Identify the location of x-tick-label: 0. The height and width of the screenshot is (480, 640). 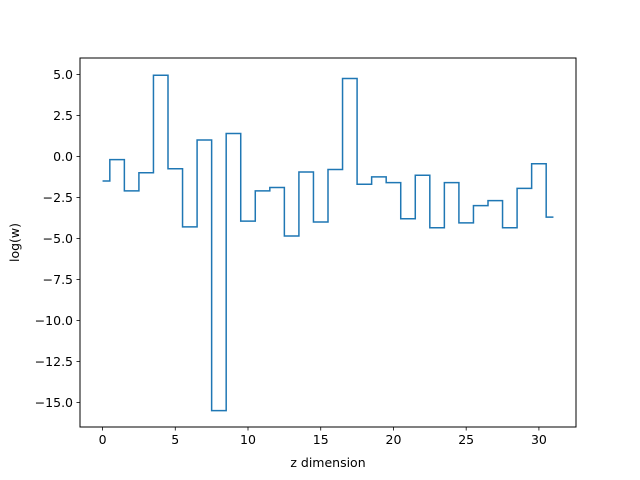
(103, 439).